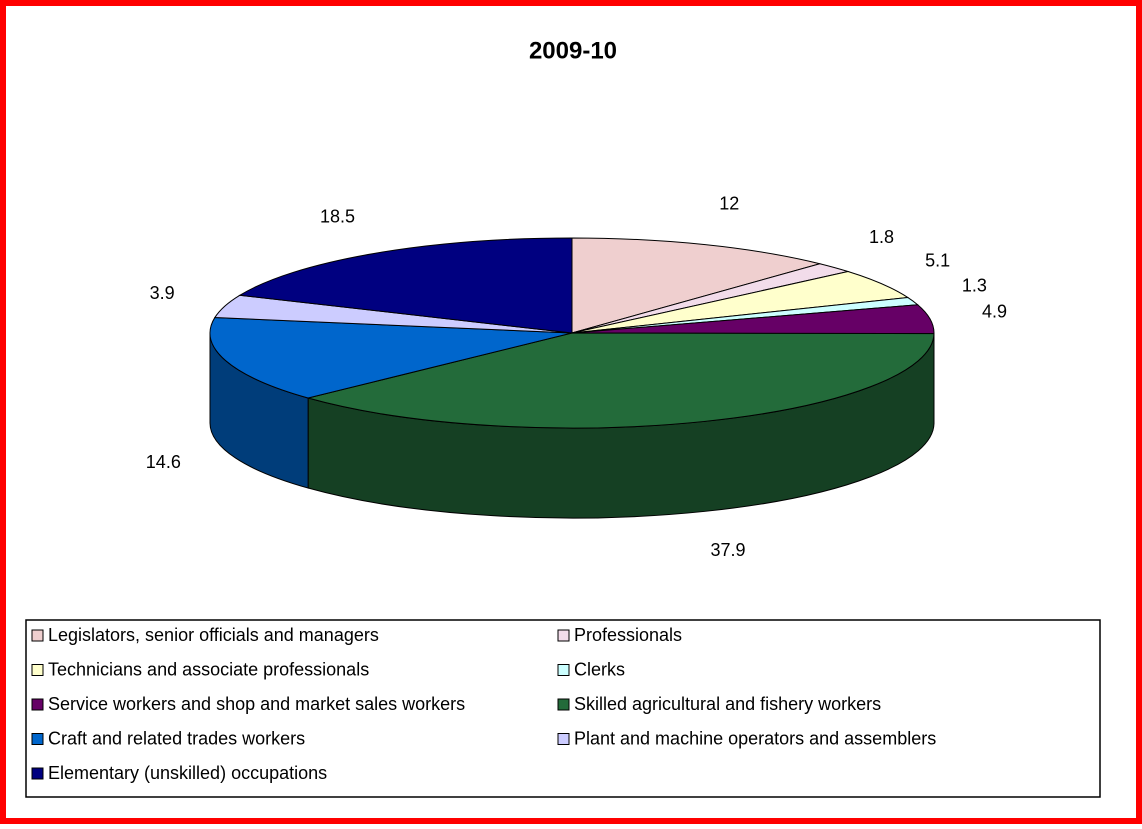  I want to click on data-label: 4.9, so click(994, 311).